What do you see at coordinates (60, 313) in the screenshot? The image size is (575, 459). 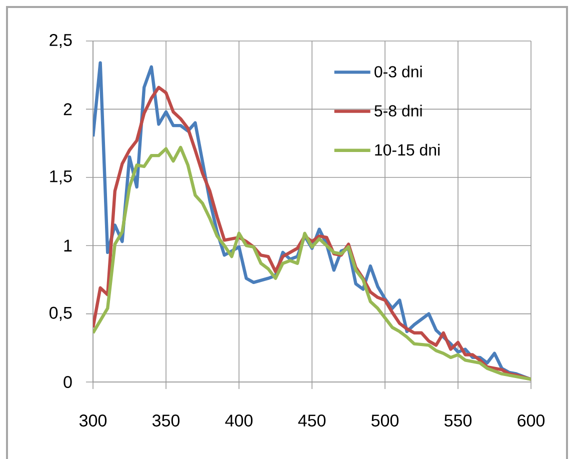 I see `y-tick-label: 0,5` at bounding box center [60, 313].